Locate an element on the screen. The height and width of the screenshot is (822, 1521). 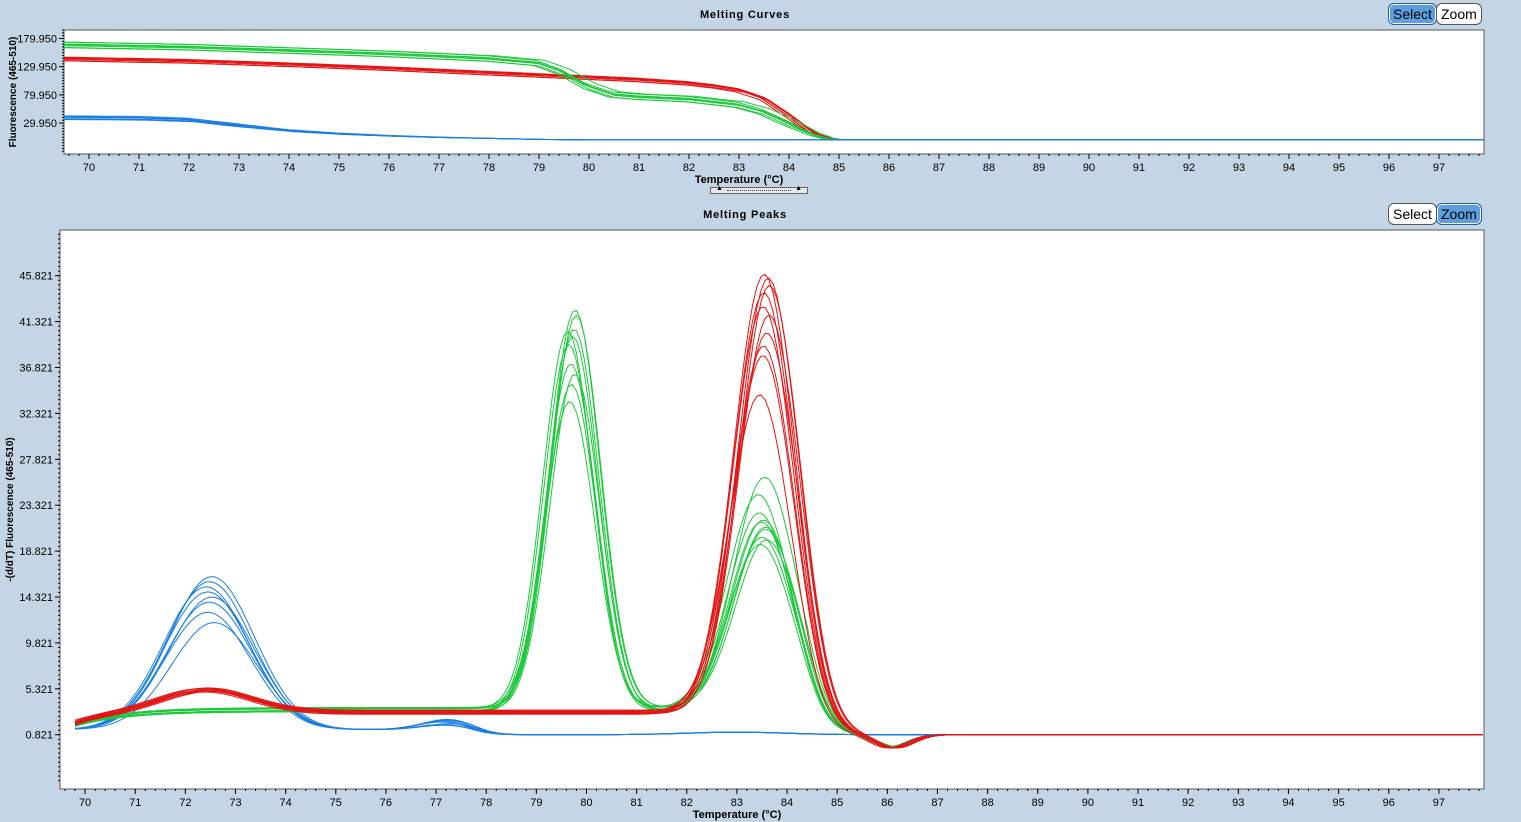
y-tick-label: 14.321 is located at coordinates (36, 598).